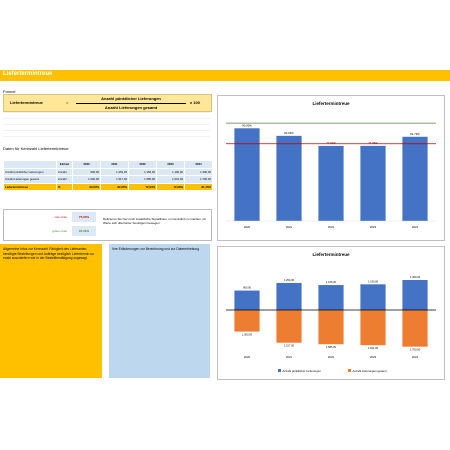 This screenshot has height=450, width=450. Describe the element at coordinates (30, 179) in the screenshot. I see `table-cell: Anzahl Lieferungen gesamt` at that location.